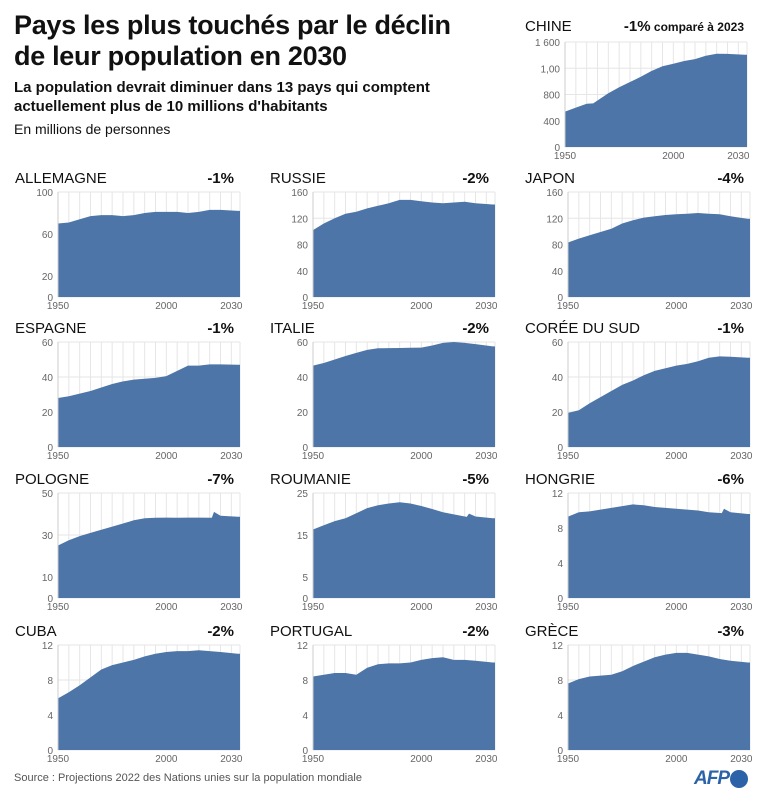 The image size is (760, 796). I want to click on y-tick-label: 1 600, so click(547, 43).